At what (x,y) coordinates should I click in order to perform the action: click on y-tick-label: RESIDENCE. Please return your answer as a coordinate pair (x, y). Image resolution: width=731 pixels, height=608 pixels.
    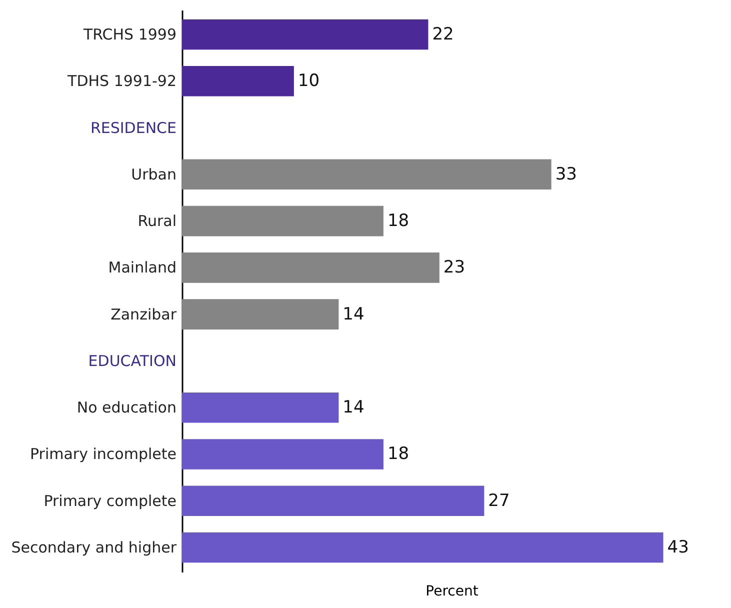
    Looking at the image, I should click on (133, 127).